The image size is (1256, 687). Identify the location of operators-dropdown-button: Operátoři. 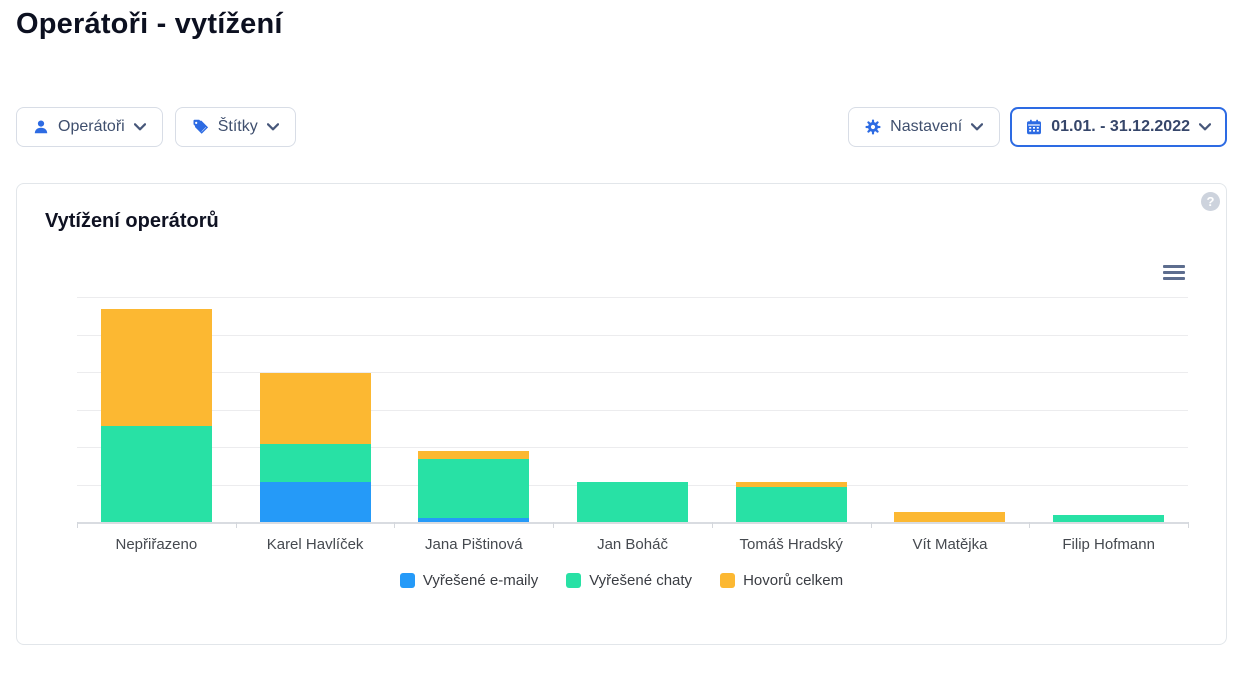
(89, 127).